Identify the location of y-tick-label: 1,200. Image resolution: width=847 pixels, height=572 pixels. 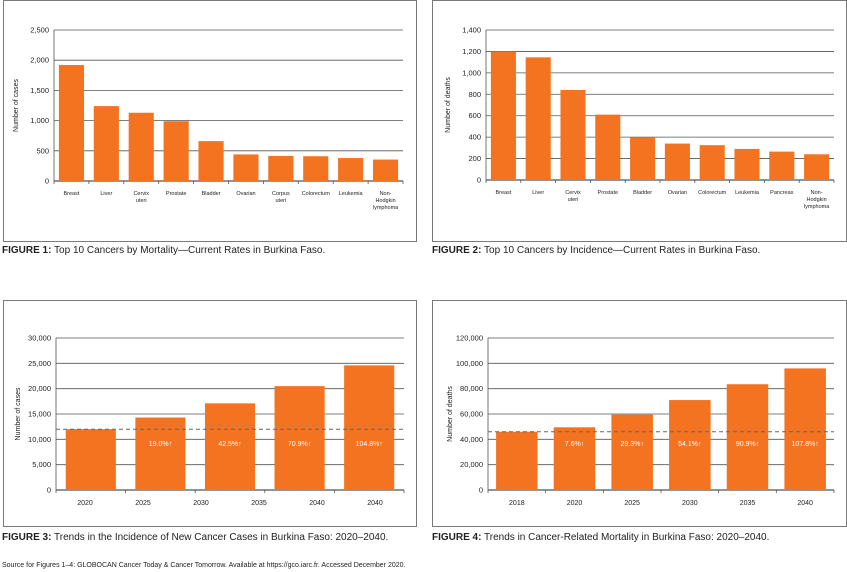
(471, 51).